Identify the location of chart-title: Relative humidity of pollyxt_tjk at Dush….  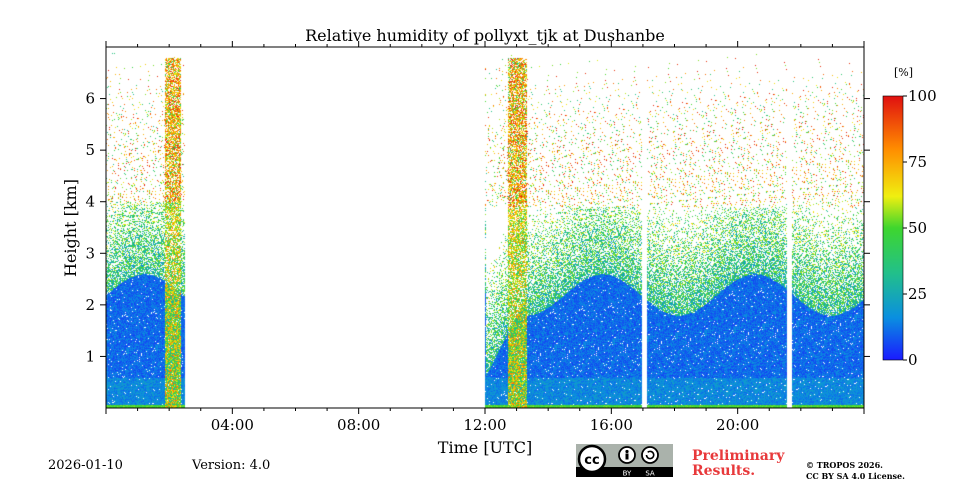
(485, 35).